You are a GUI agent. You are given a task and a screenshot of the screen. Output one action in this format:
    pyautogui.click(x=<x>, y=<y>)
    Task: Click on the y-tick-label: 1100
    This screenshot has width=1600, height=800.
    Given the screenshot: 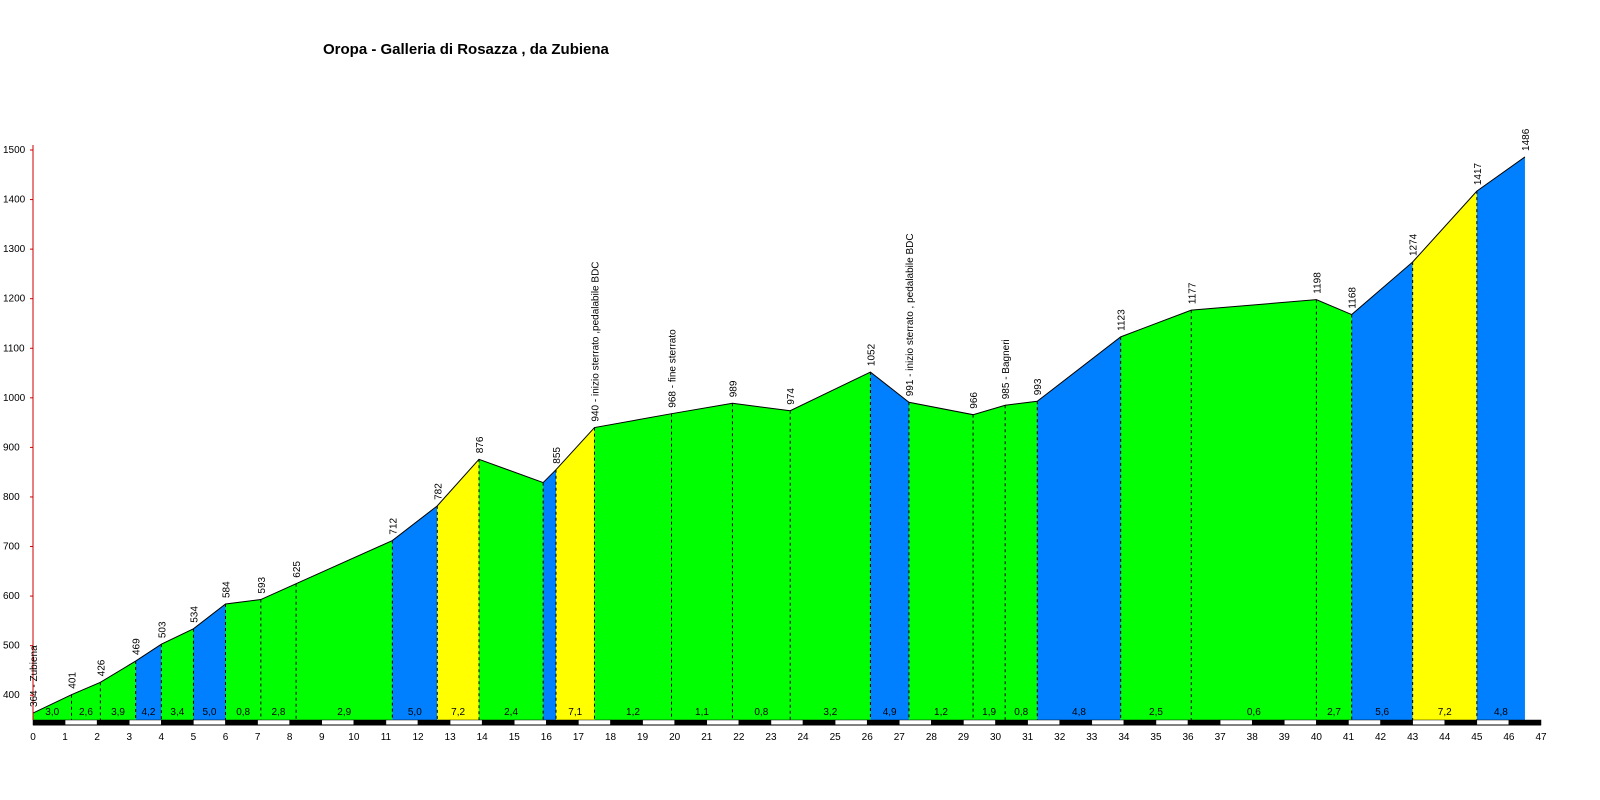 What is the action you would take?
    pyautogui.click(x=14, y=348)
    